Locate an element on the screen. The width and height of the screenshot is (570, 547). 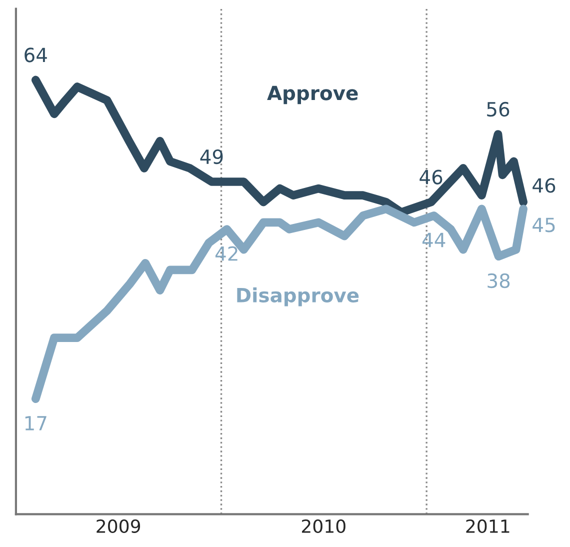
series-label: Disapprove is located at coordinates (298, 296).